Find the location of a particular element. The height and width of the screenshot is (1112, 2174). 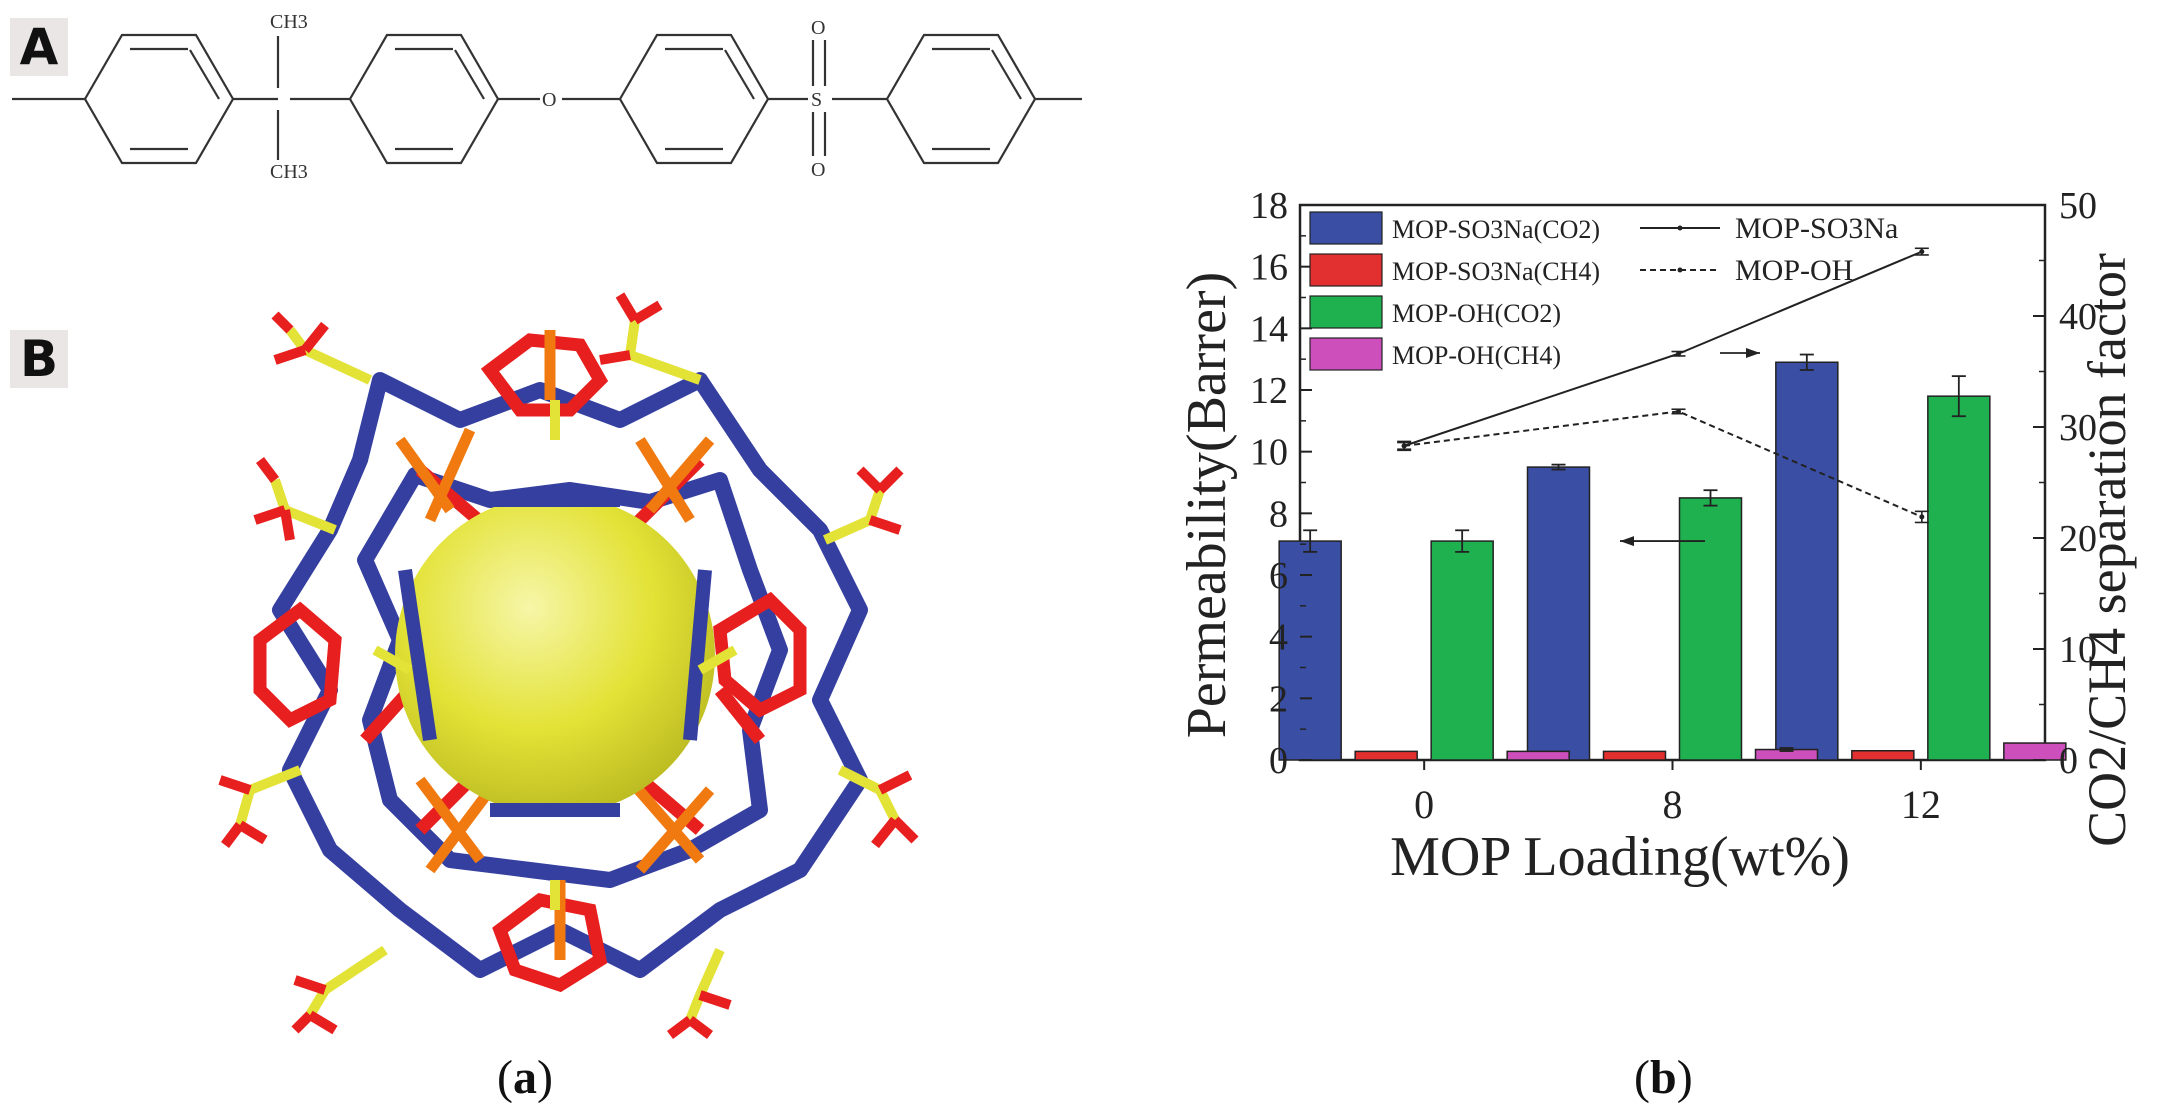

caption-a: (a) is located at coordinates (525, 1077).